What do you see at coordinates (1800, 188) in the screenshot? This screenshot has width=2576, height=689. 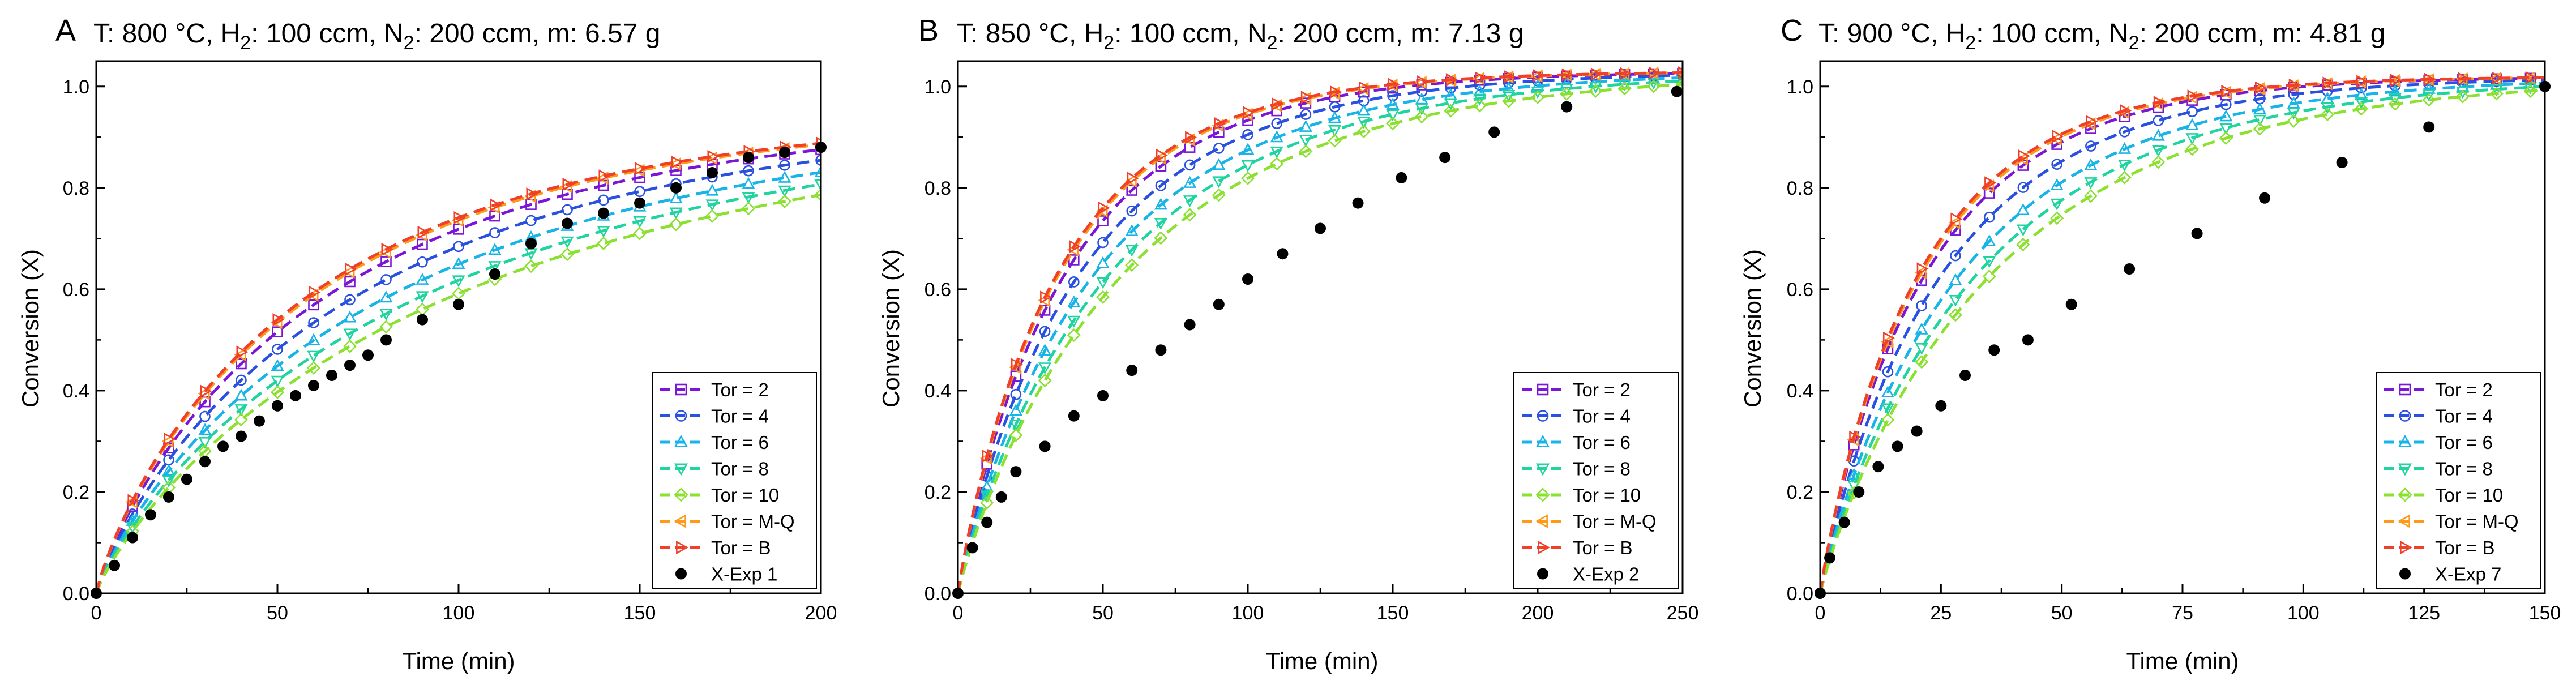 I see `y-tick-label: 0.8` at bounding box center [1800, 188].